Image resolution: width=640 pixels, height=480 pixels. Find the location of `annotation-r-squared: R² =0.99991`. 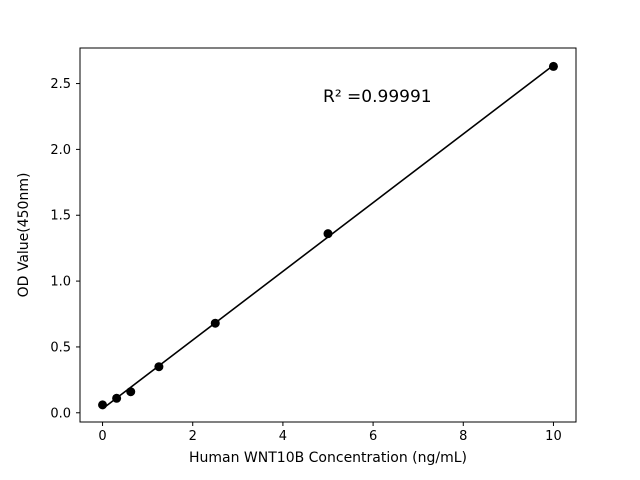

annotation-r-squared: R² =0.99991 is located at coordinates (377, 97).